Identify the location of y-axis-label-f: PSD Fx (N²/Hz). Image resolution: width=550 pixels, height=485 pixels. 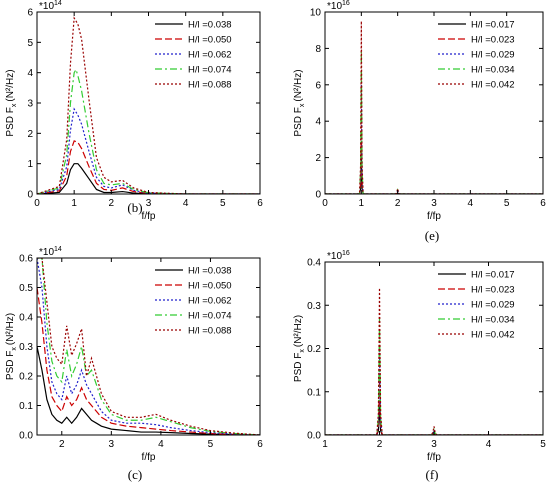
(299, 348).